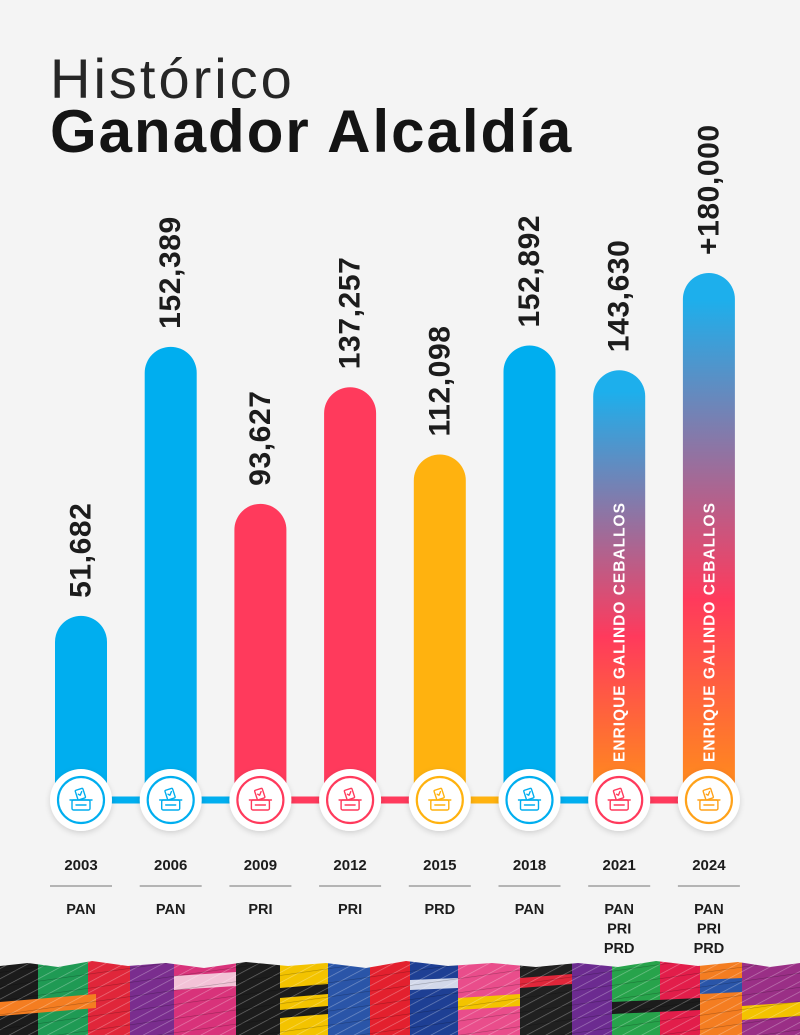 The image size is (800, 1035). I want to click on value-label: 51,682, so click(81, 550).